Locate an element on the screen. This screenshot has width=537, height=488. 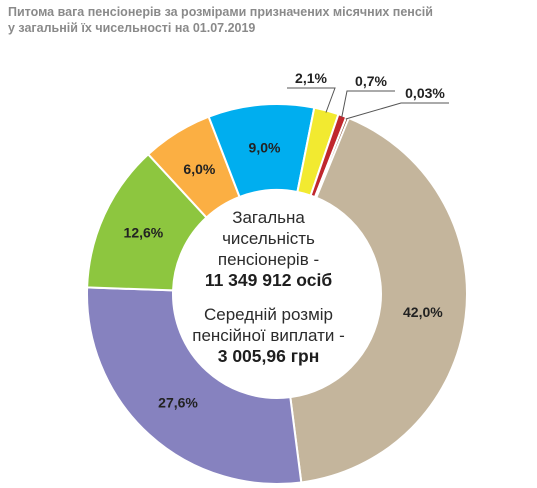
slice-label: 9,0% is located at coordinates (265, 148).